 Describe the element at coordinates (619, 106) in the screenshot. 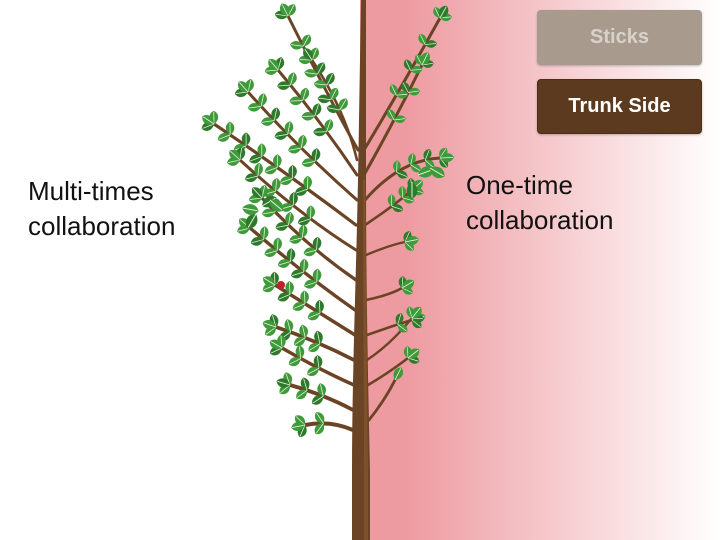

I see `trunk-side-button: Trunk Side` at that location.